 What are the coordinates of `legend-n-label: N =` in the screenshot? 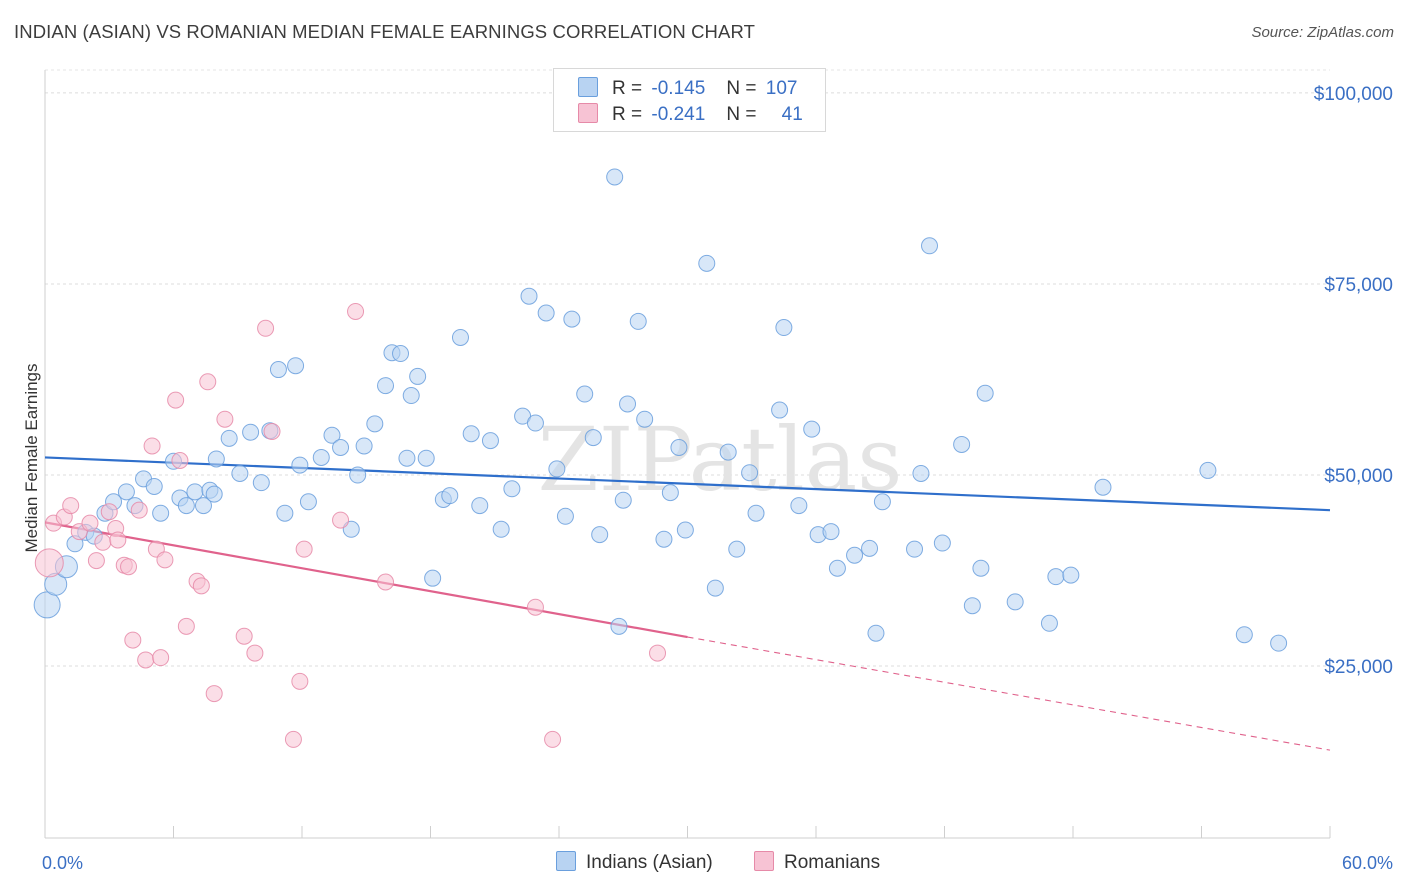 It's located at (741, 88).